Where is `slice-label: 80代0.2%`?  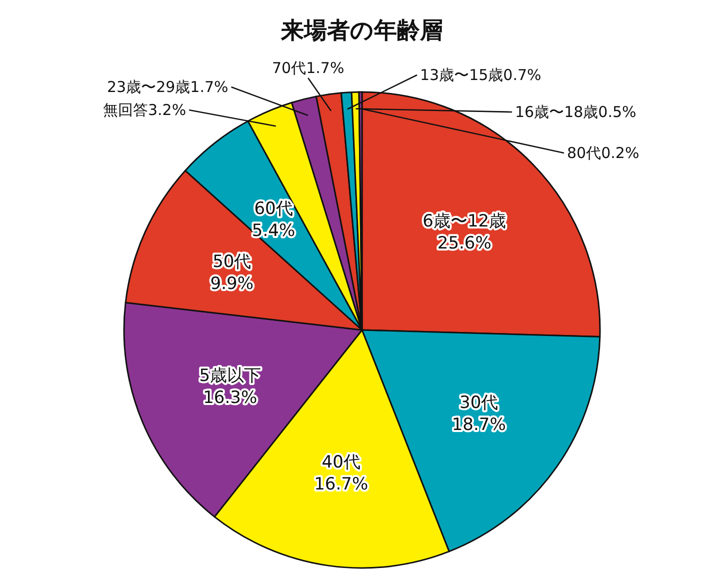 slice-label: 80代0.2% is located at coordinates (603, 153).